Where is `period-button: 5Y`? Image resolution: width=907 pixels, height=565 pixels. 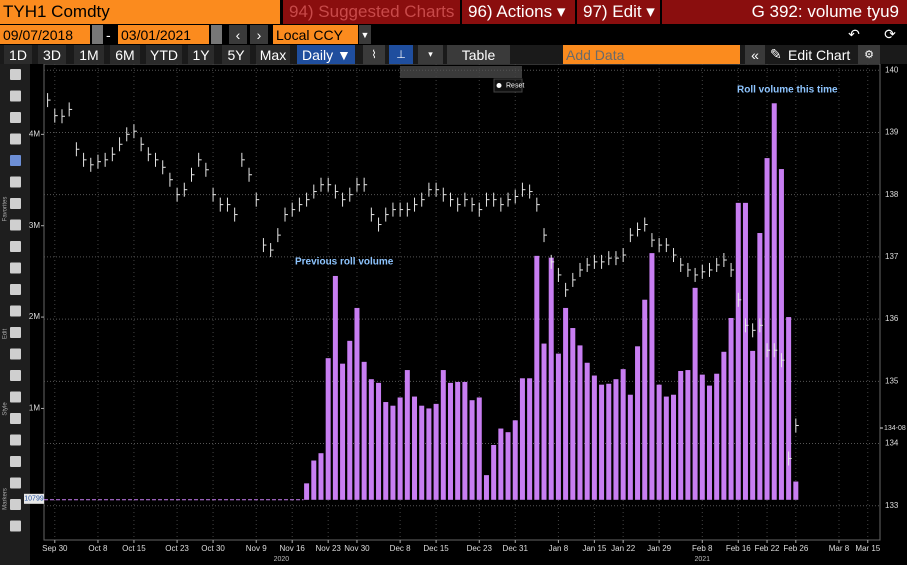 period-button: 5Y is located at coordinates (236, 54).